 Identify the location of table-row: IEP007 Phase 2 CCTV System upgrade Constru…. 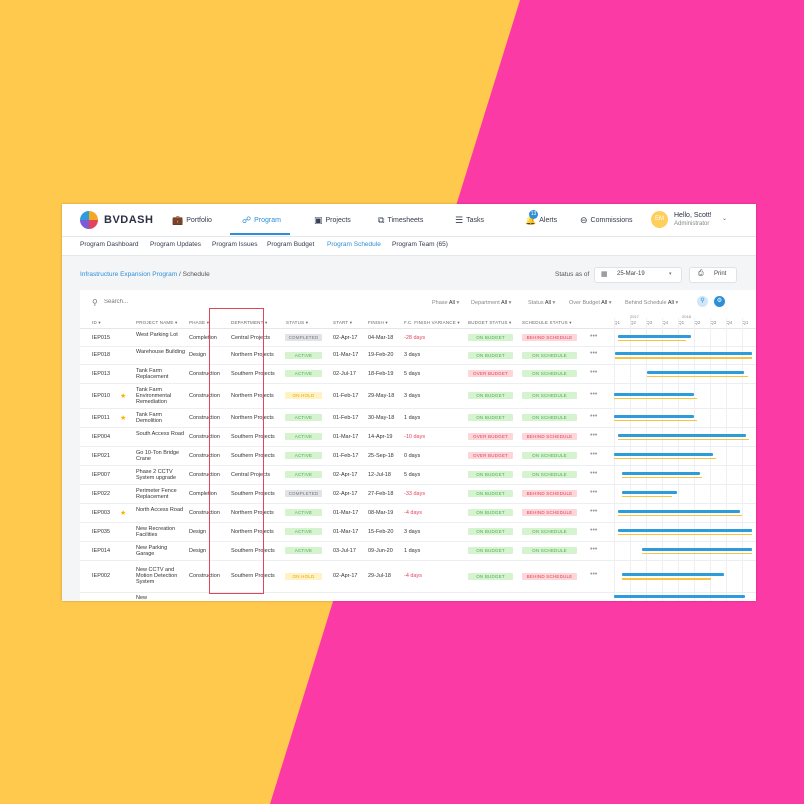
(418, 475).